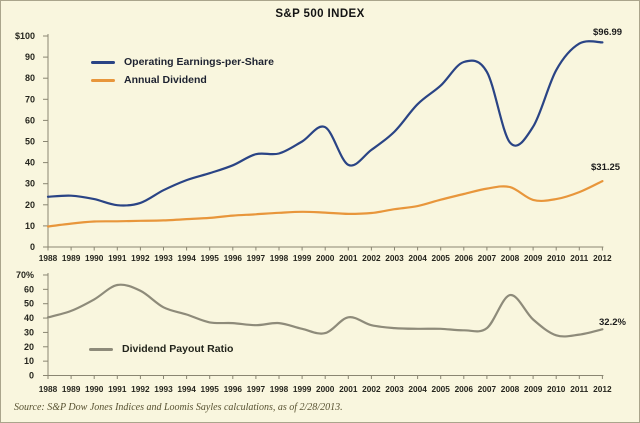 Image resolution: width=640 pixels, height=423 pixels. Describe the element at coordinates (163, 389) in the screenshot. I see `bottom-xtick-label: 1993` at that location.